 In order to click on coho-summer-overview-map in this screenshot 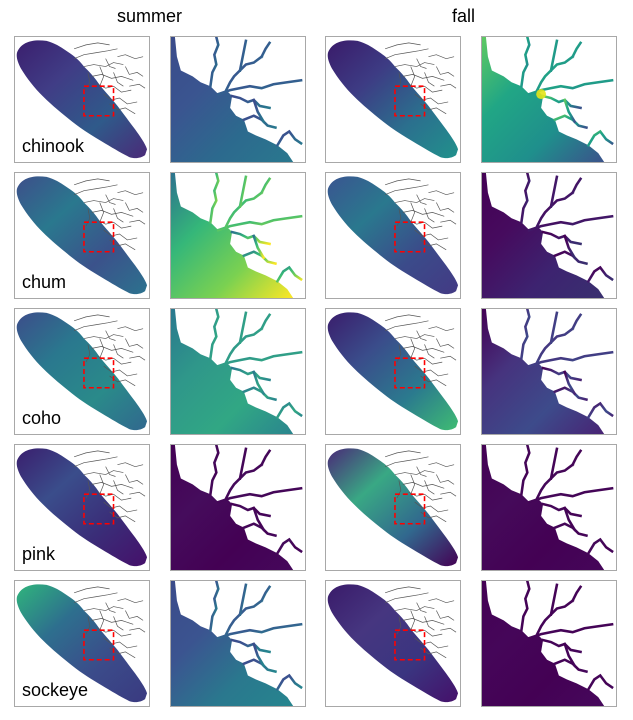, I will do `click(82, 371)`.